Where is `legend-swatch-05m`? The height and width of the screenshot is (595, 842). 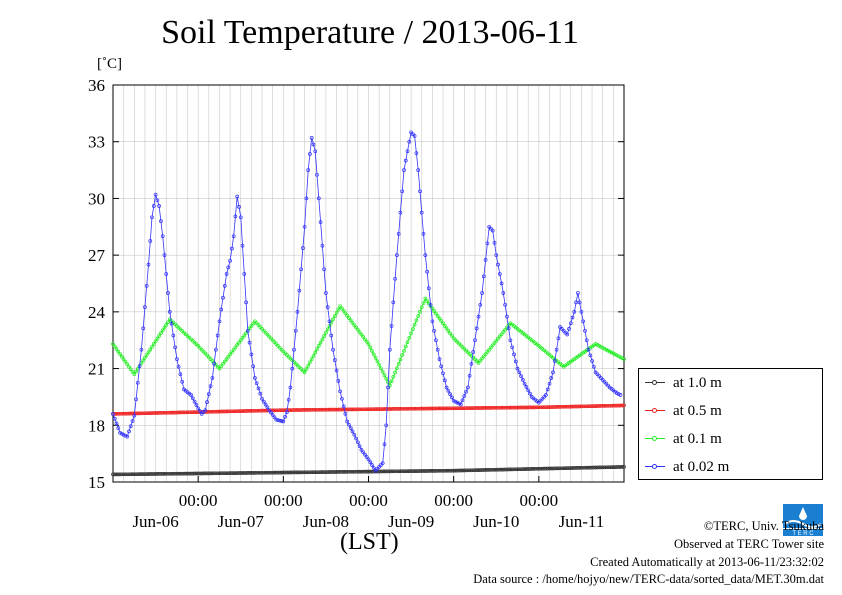 legend-swatch-05m is located at coordinates (655, 411).